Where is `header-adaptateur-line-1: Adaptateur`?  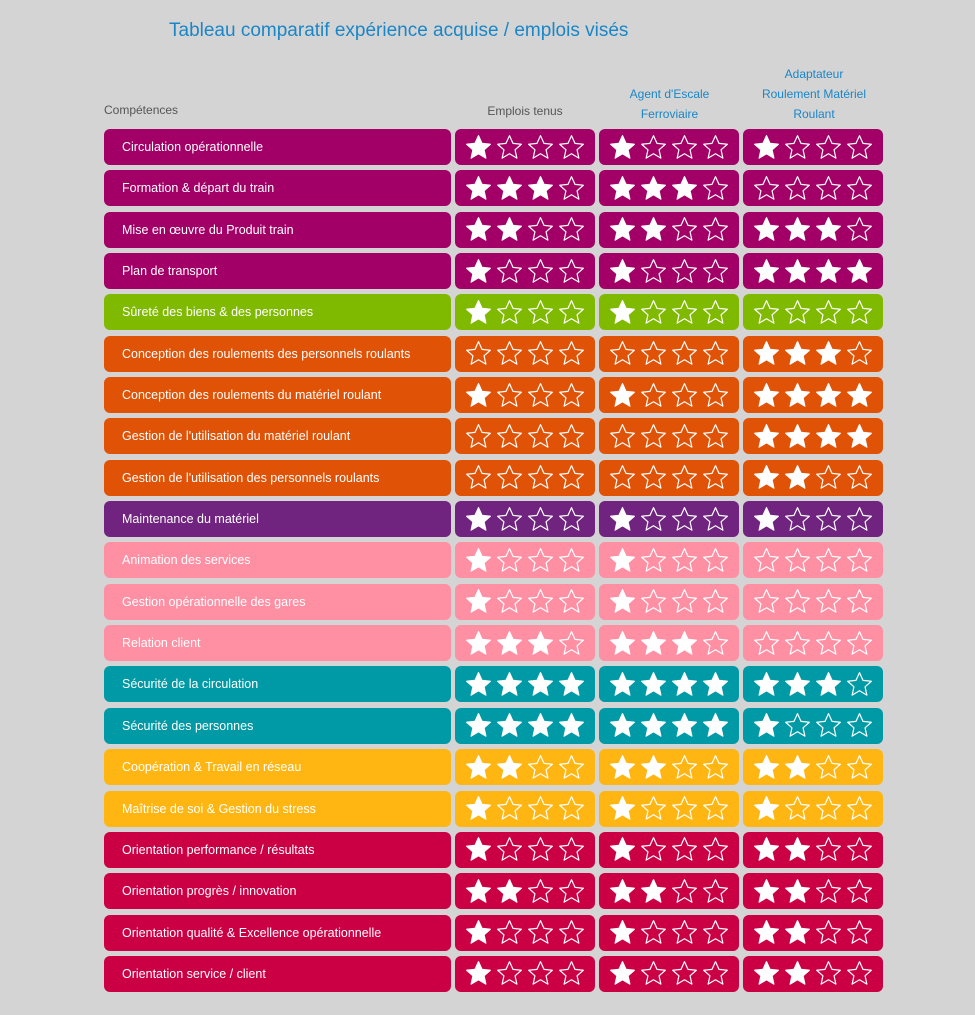
header-adaptateur-line-1: Adaptateur is located at coordinates (814, 74).